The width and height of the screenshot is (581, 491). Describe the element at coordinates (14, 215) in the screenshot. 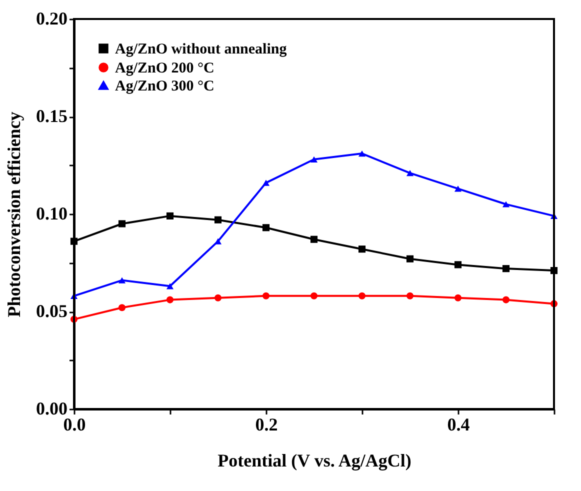

I see `y-axis-title: Photoconversion efficiency` at that location.